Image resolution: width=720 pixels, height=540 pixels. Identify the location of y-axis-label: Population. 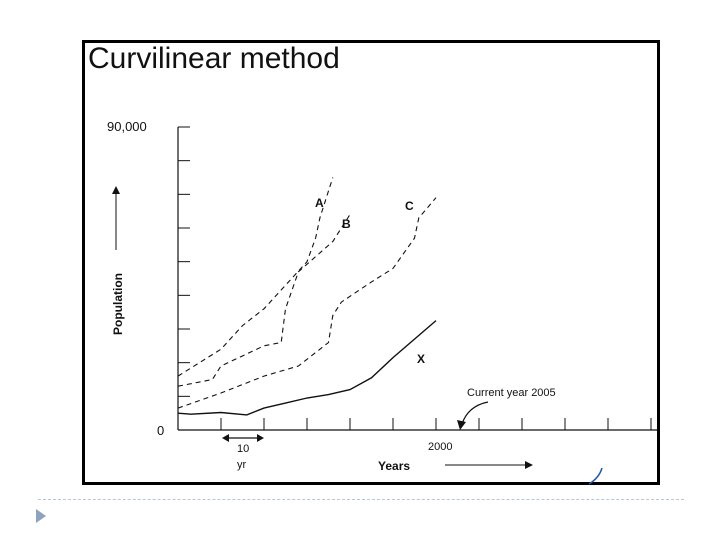
(118, 304).